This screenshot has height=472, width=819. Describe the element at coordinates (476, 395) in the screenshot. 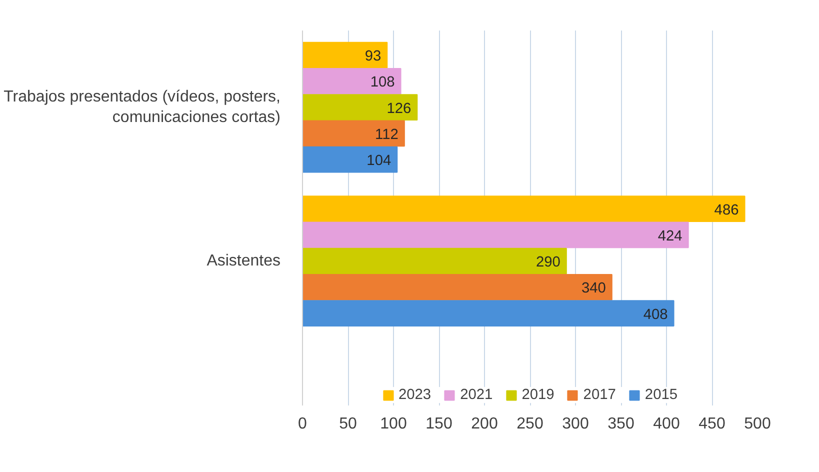

I see `legend-label: 2021` at that location.